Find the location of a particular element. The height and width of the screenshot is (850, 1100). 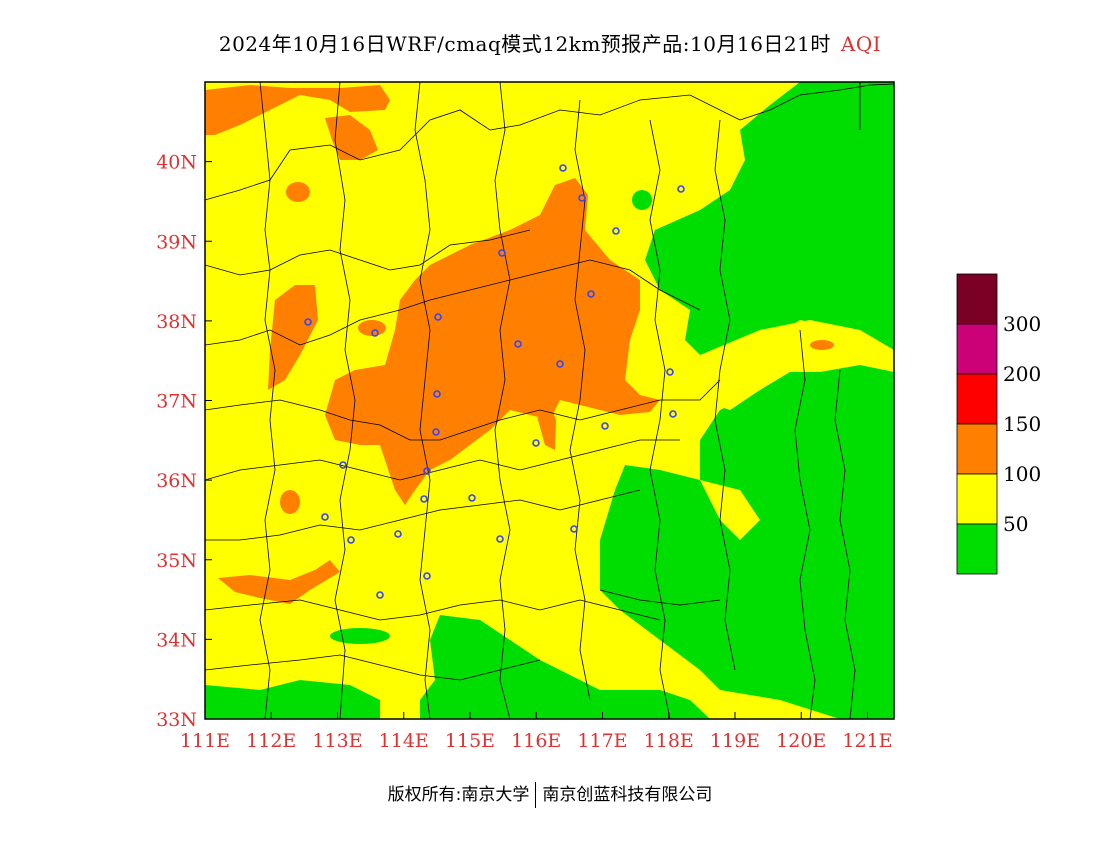

footer-separator is located at coordinates (536, 795).